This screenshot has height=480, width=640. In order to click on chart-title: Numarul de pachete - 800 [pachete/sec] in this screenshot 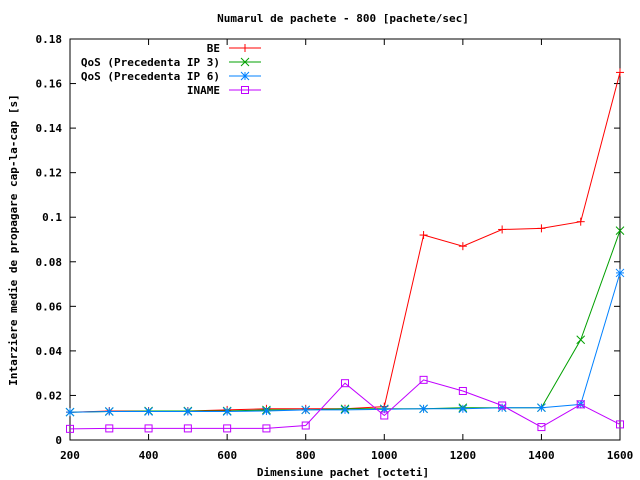, I will do `click(343, 18)`.